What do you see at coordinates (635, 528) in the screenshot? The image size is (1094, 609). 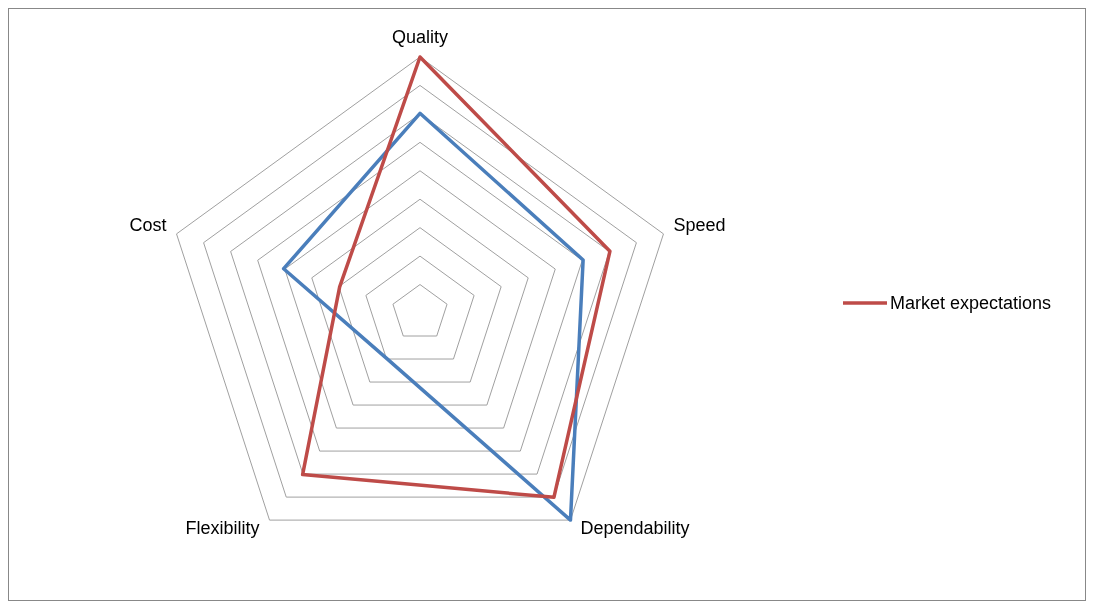 I see `spoke-label: Dependability` at bounding box center [635, 528].